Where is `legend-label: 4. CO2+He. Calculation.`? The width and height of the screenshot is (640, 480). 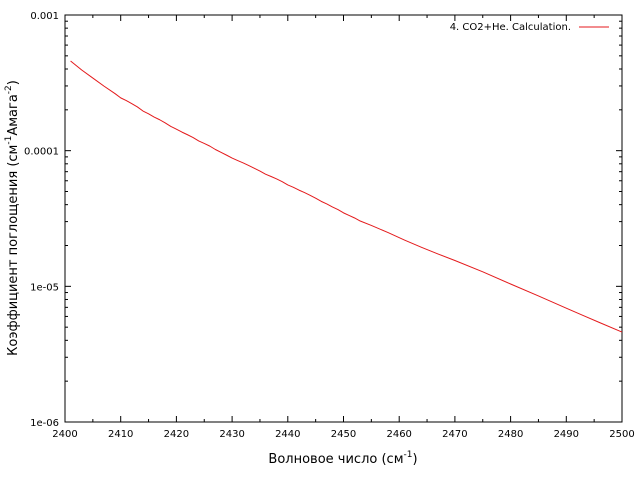 legend-label: 4. CO2+He. Calculation. is located at coordinates (510, 27).